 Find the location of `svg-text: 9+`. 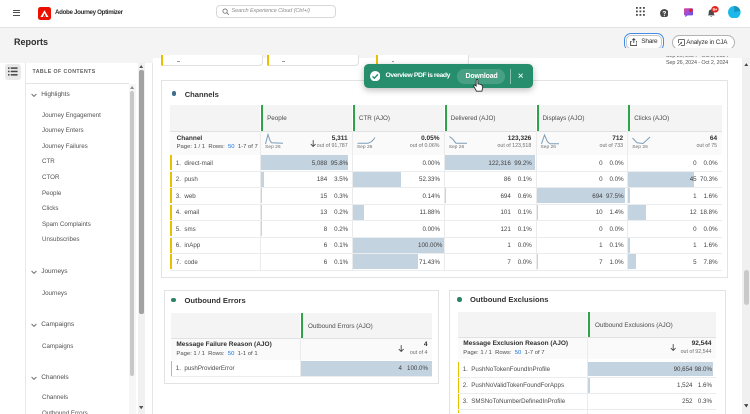

svg-text: 9+ is located at coordinates (714, 9).